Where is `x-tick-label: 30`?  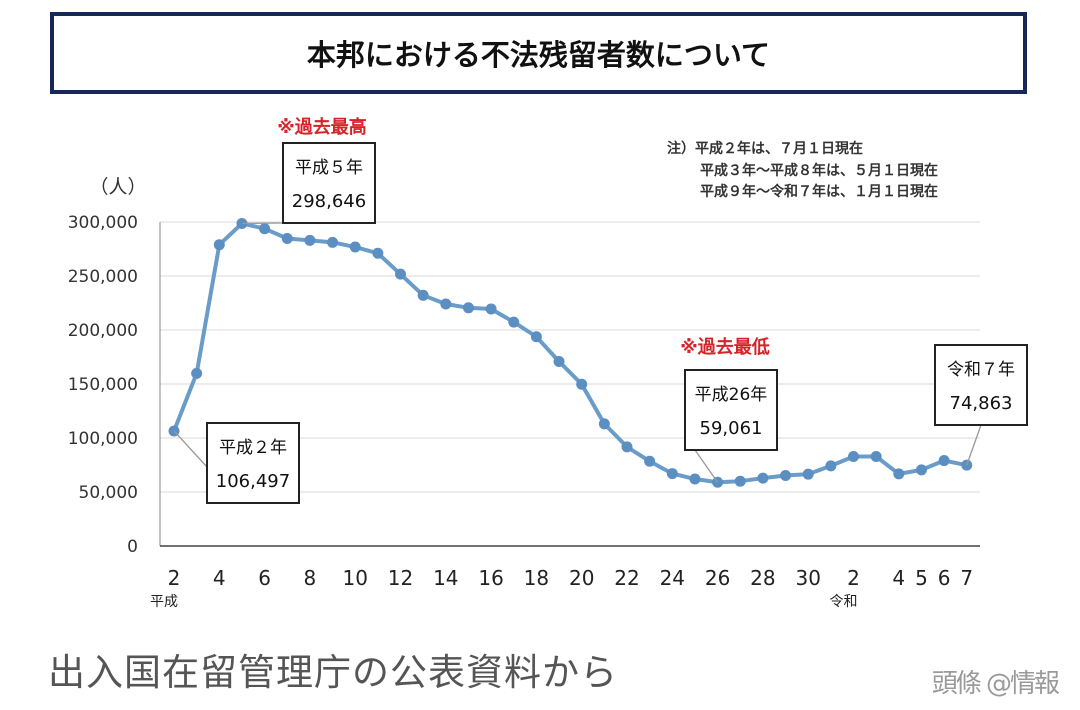 x-tick-label: 30 is located at coordinates (807, 578).